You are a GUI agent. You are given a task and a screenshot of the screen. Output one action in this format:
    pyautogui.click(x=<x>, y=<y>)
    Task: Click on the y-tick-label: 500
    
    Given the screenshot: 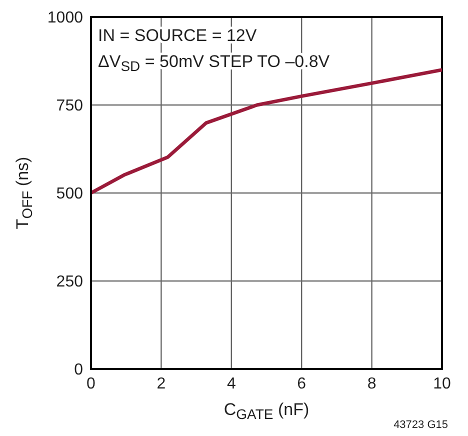 What is the action you would take?
    pyautogui.click(x=70, y=194)
    